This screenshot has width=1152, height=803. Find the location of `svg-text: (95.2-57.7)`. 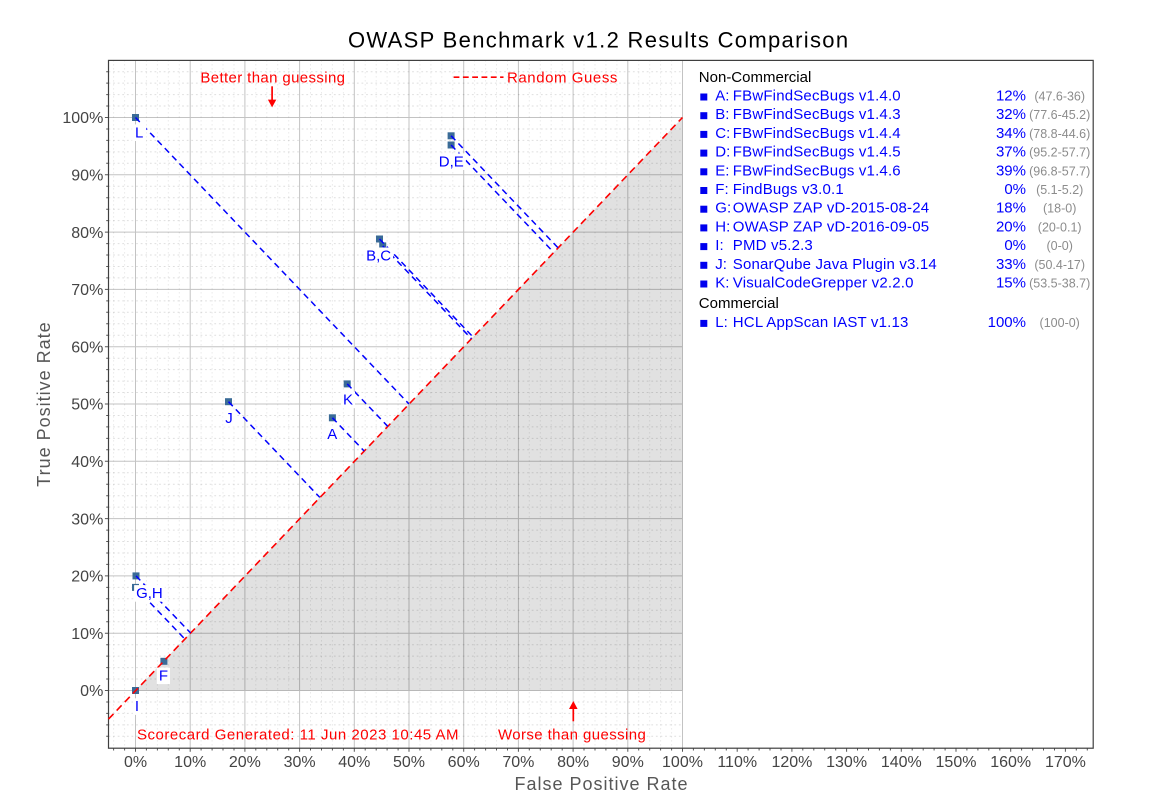

svg-text: (95.2-57.7) is located at coordinates (1059, 153).